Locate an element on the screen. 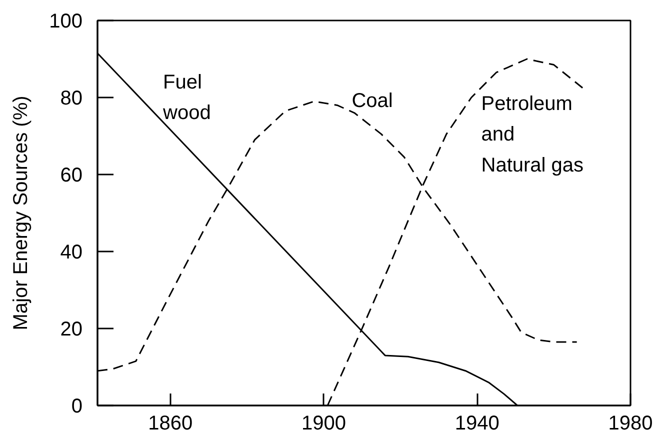  x-tick-label: 1940 is located at coordinates (477, 423).